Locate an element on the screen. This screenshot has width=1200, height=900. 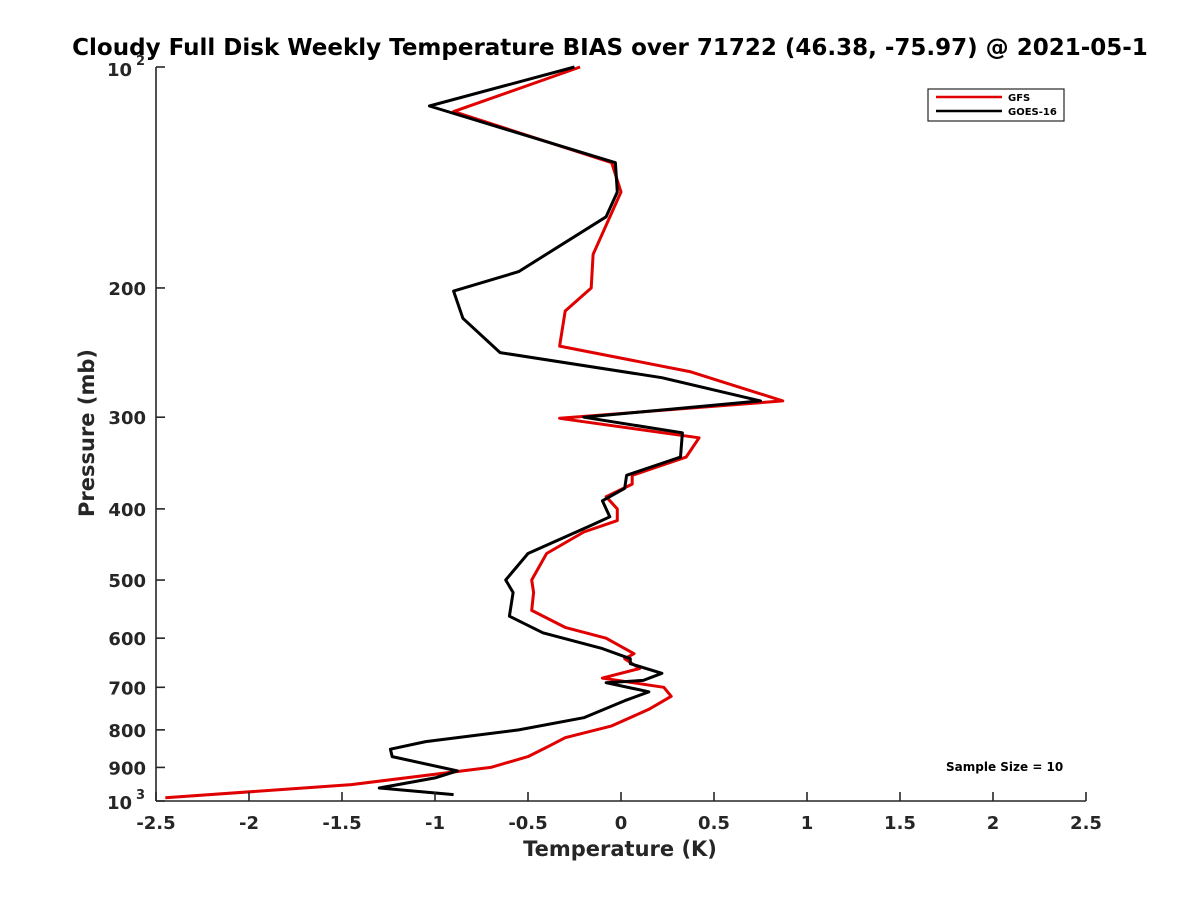
x-tick-label: 2.5 is located at coordinates (1086, 823).